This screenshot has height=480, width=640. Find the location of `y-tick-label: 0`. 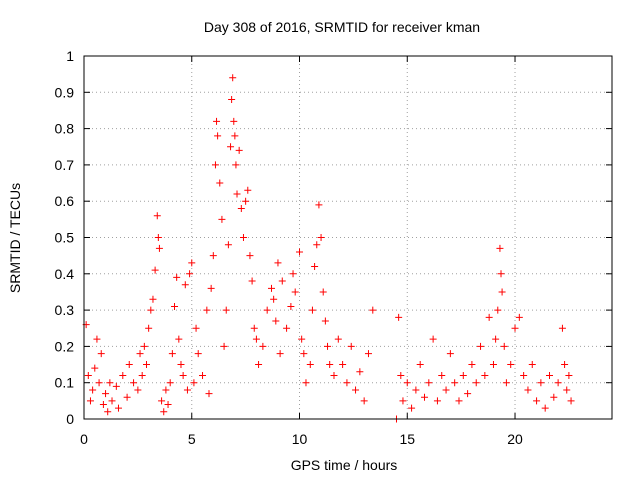

y-tick-label: 0 is located at coordinates (70, 419).